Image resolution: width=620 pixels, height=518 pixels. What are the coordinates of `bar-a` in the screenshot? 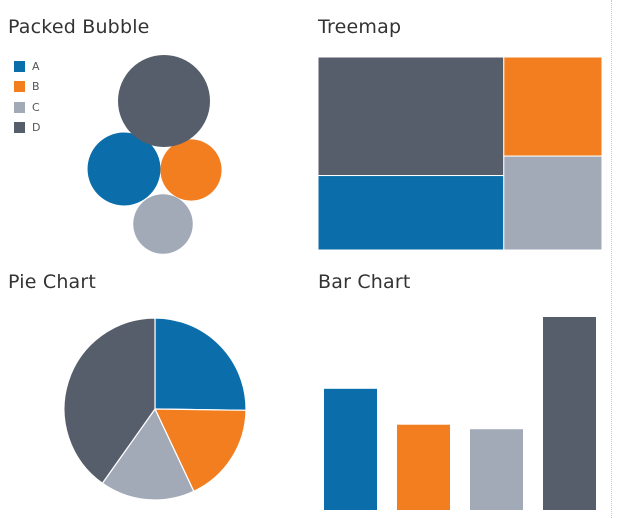 It's located at (350, 449).